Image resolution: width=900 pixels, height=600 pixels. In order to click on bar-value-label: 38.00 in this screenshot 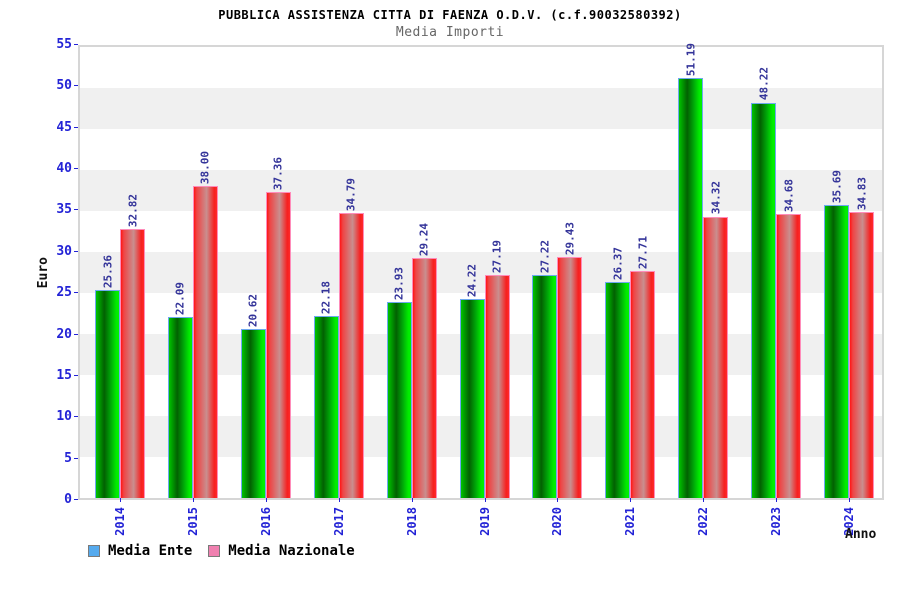, I will do `click(205, 168)`.